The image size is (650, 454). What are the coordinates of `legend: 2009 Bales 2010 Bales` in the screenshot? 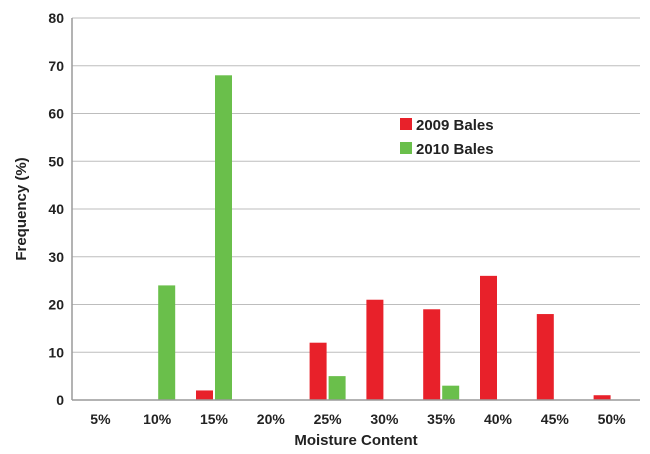 It's located at (447, 137).